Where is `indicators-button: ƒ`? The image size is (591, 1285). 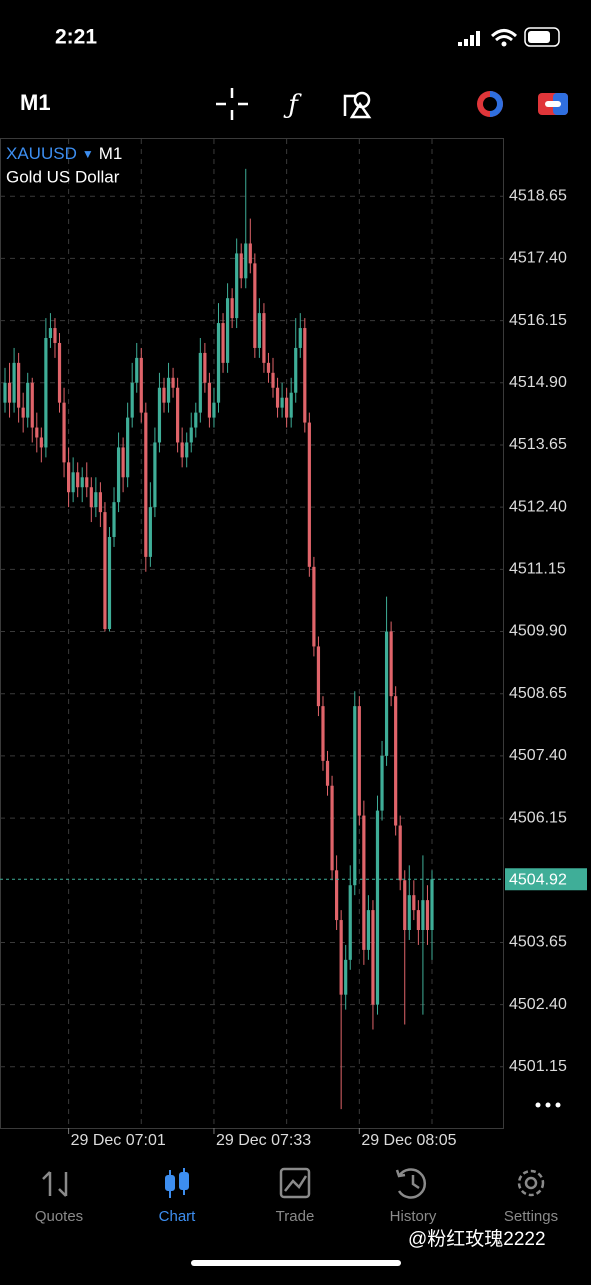
indicators-button: ƒ is located at coordinates (292, 105).